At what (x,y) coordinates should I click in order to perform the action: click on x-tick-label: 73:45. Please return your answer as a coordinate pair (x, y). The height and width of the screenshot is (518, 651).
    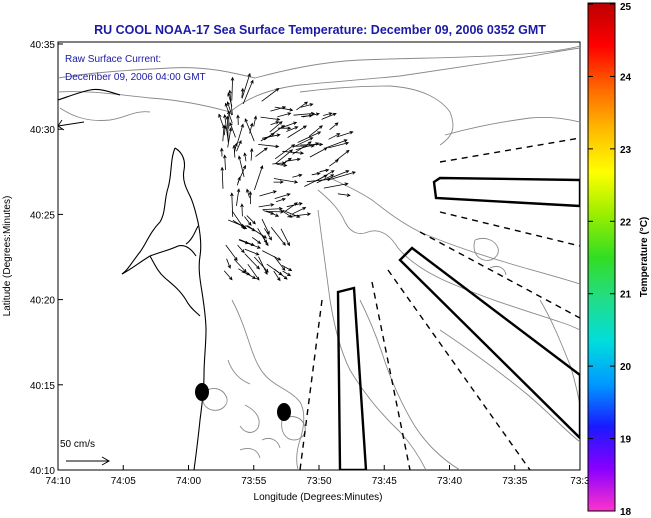
    Looking at the image, I should click on (384, 481).